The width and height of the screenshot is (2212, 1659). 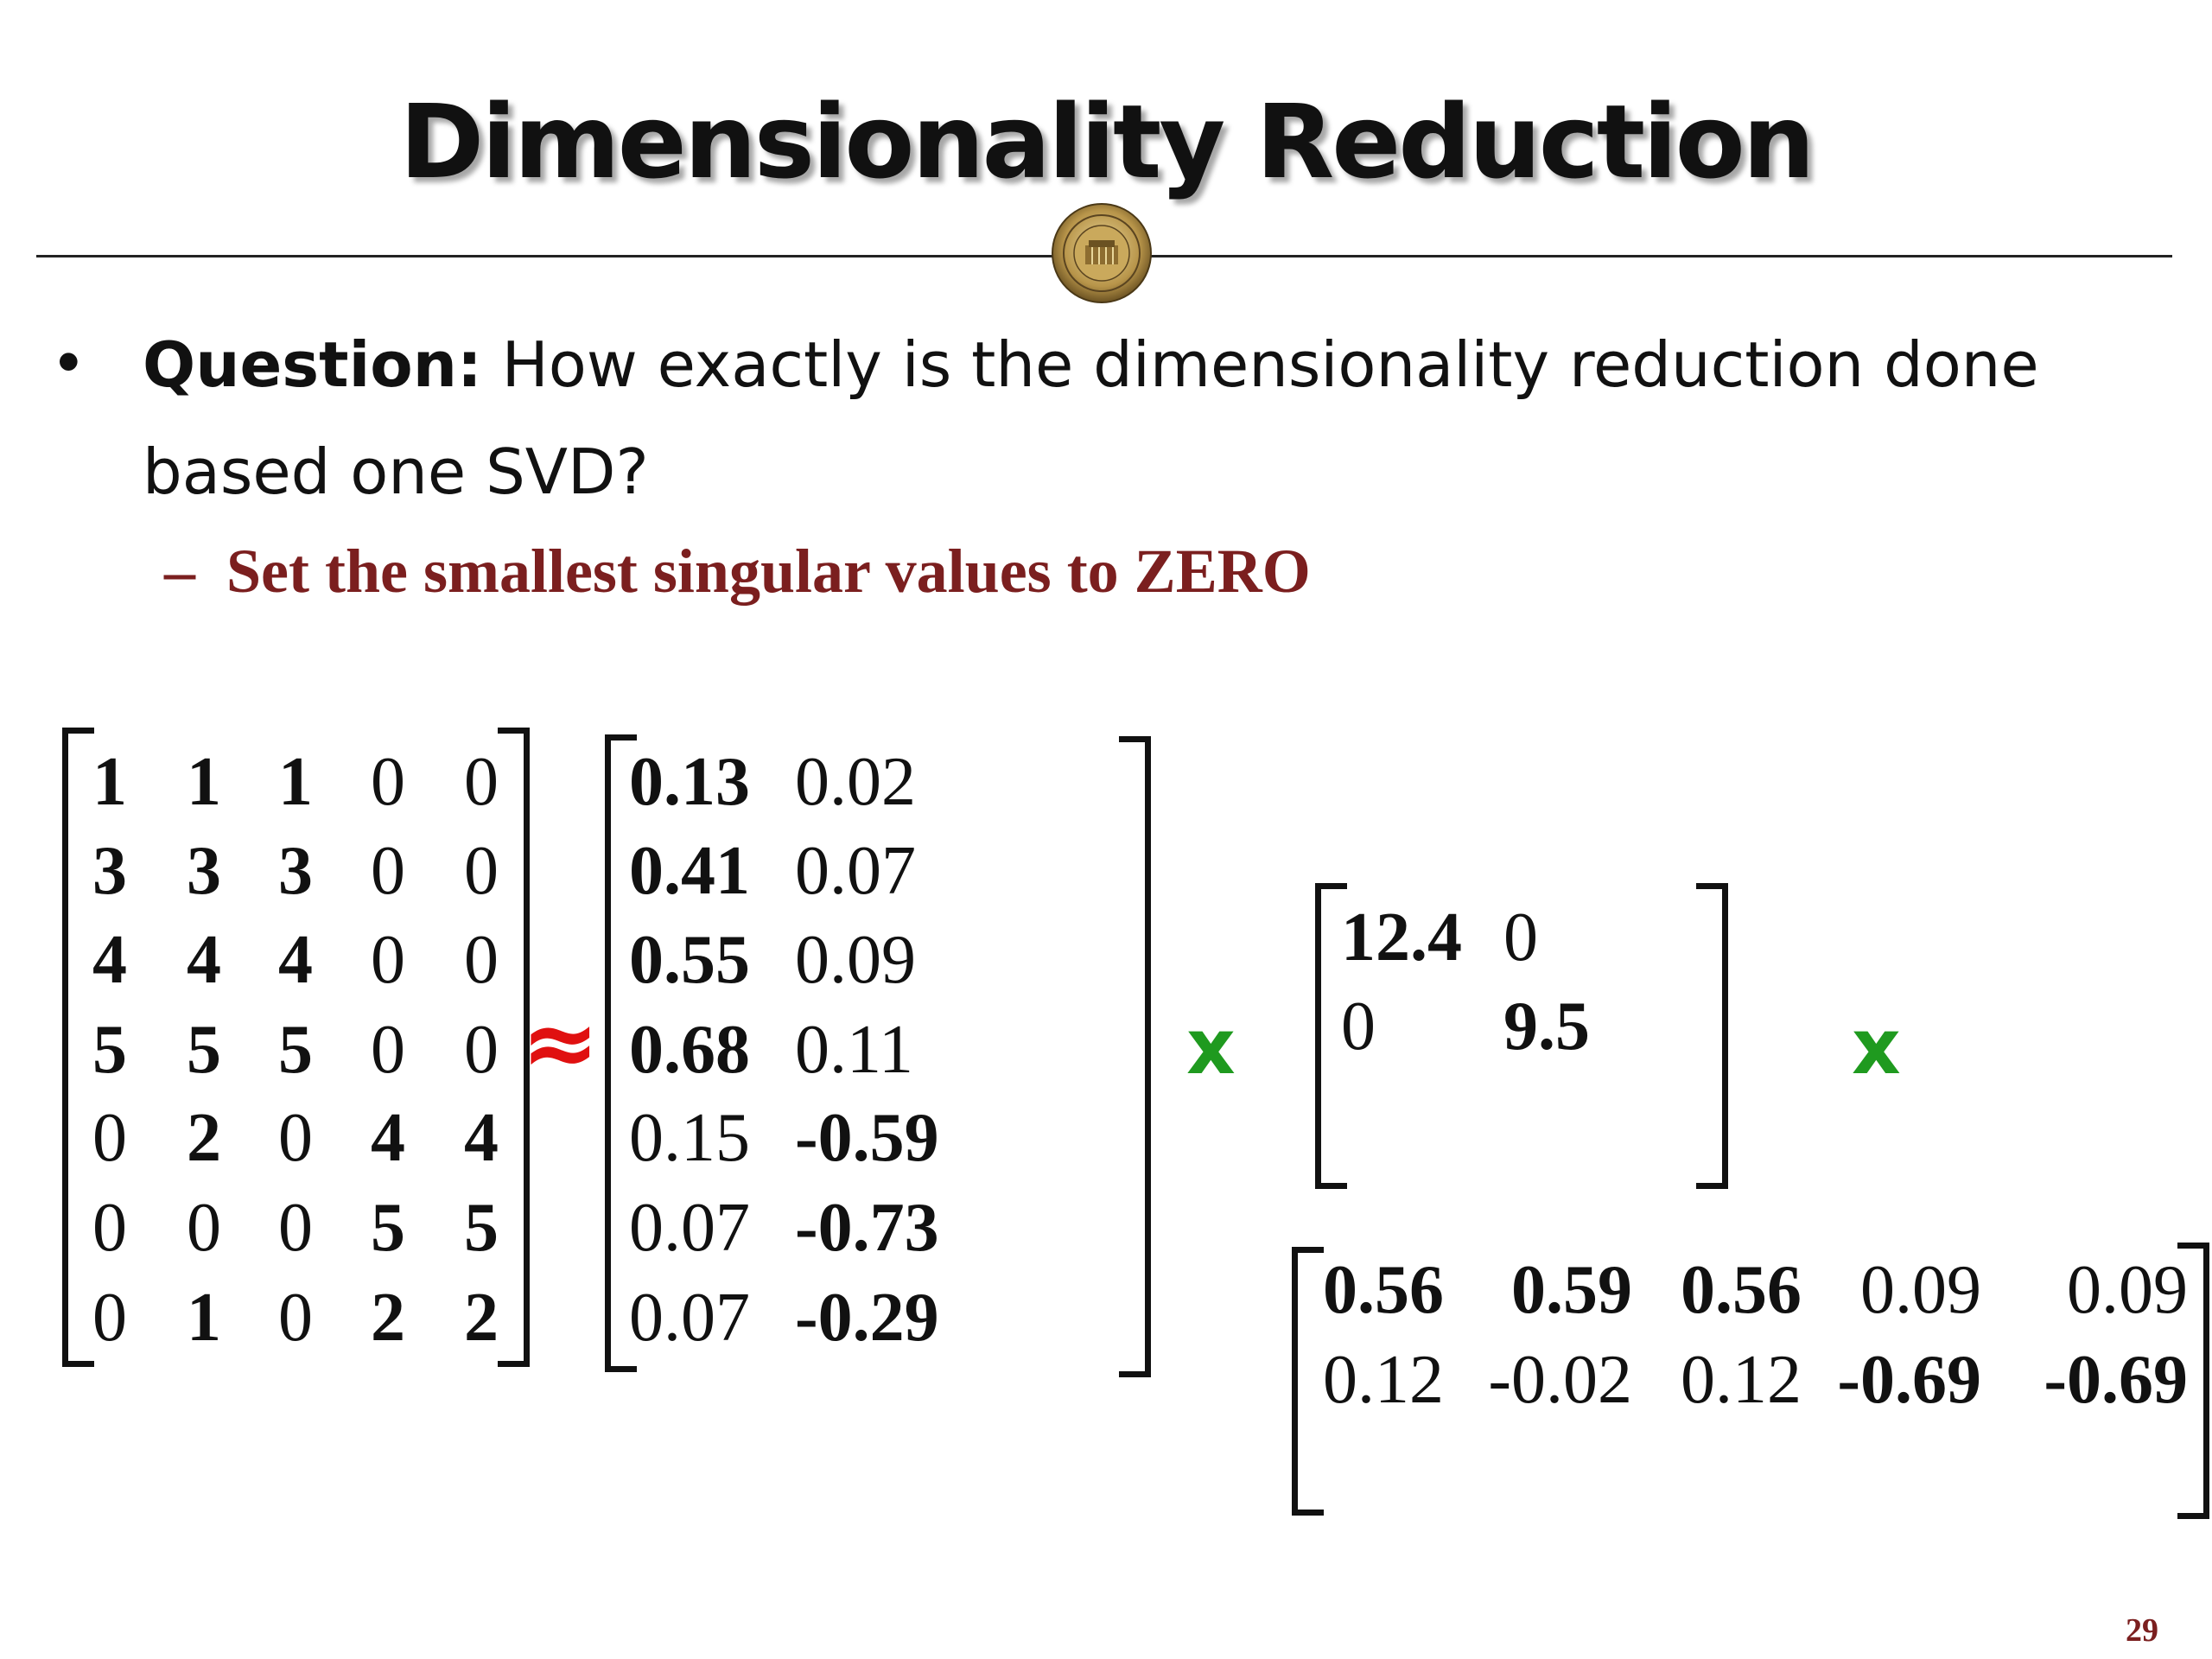 What do you see at coordinates (1331, 1036) in the screenshot?
I see `matrix-s-left-bracket` at bounding box center [1331, 1036].